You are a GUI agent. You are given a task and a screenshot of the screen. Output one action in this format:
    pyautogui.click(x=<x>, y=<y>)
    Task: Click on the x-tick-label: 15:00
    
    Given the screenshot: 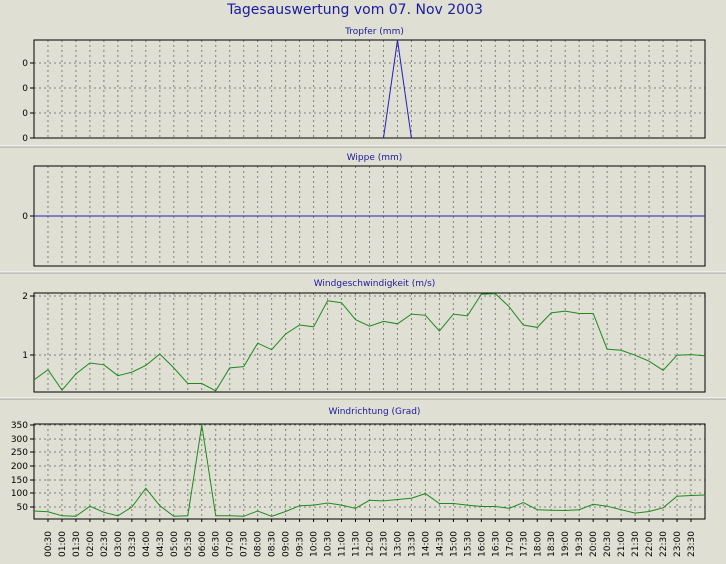 What is the action you would take?
    pyautogui.click(x=454, y=544)
    